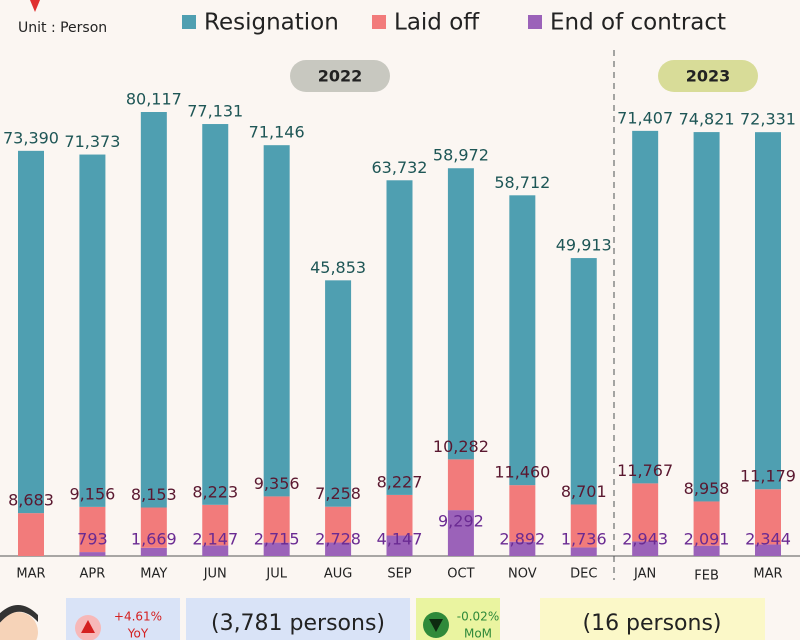  Describe the element at coordinates (88, 626) in the screenshot. I see `up-arrow` at that location.